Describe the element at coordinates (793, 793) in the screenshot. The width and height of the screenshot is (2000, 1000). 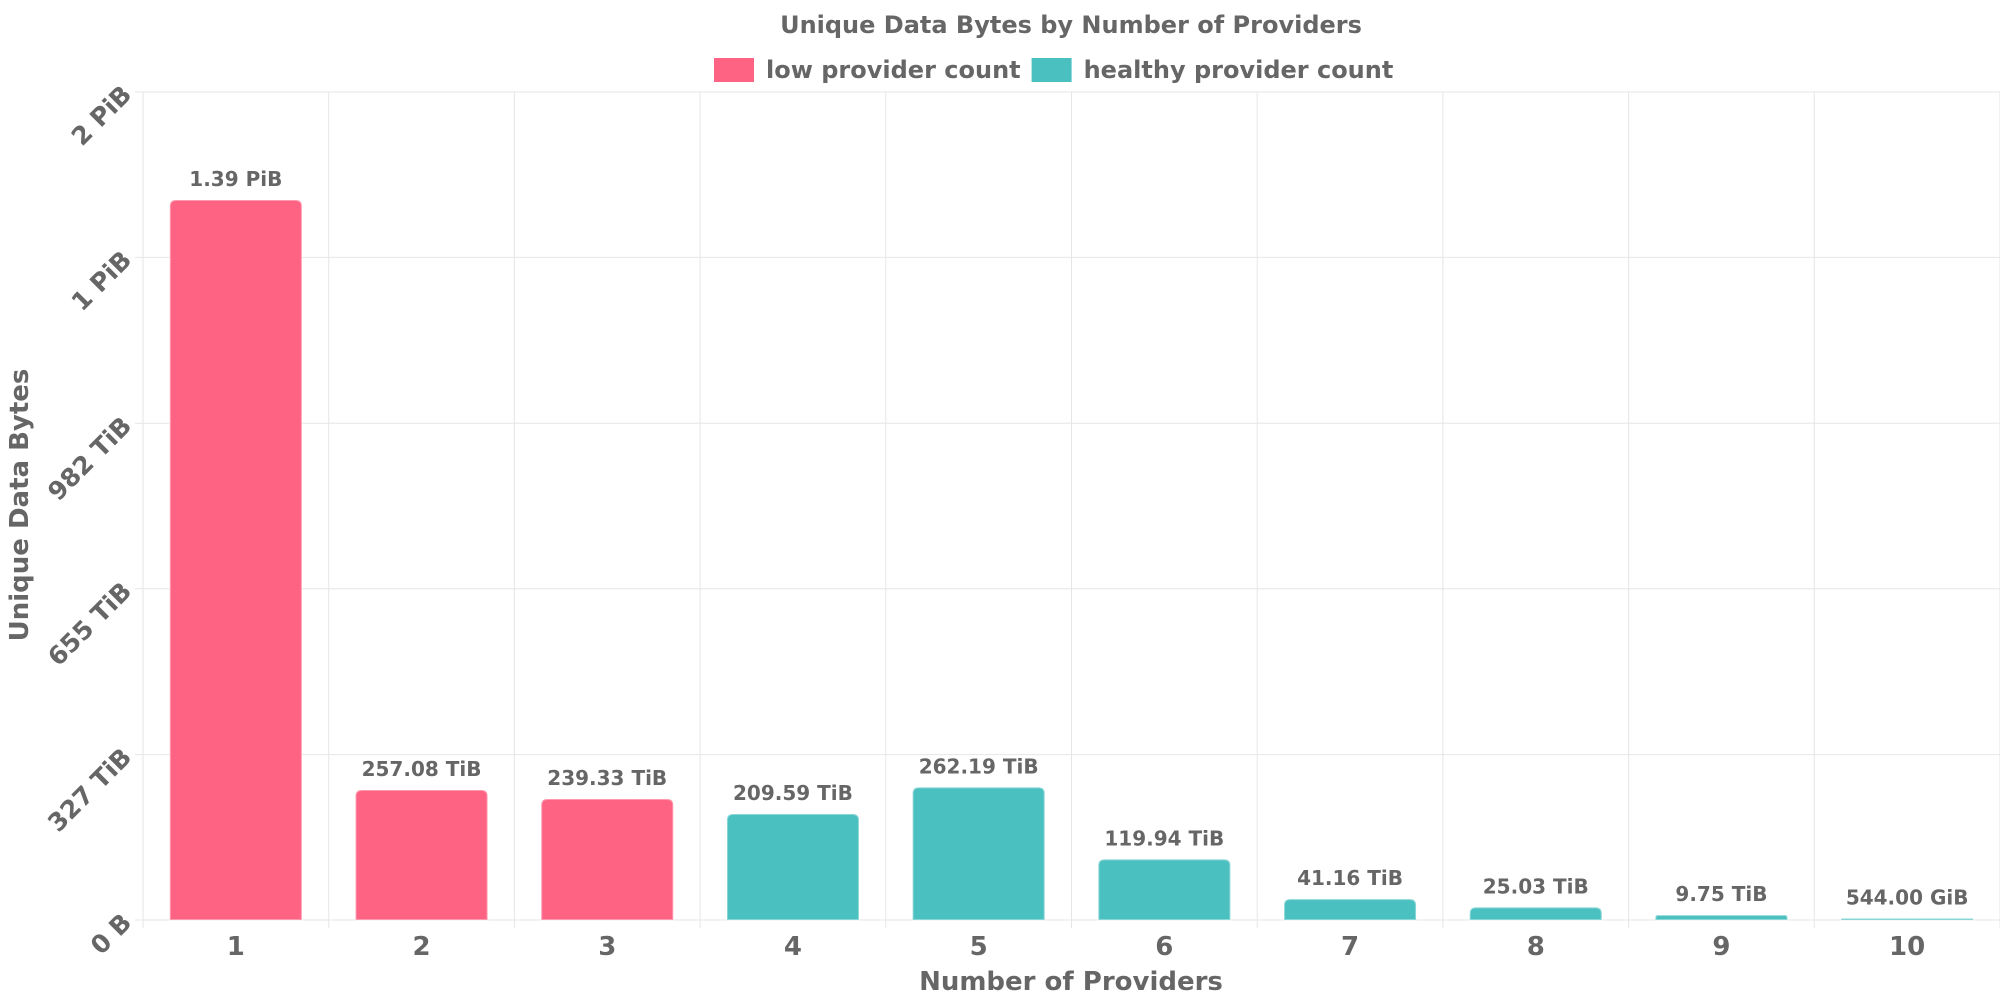
I see `data-label-4: 209.59 TiB` at that location.